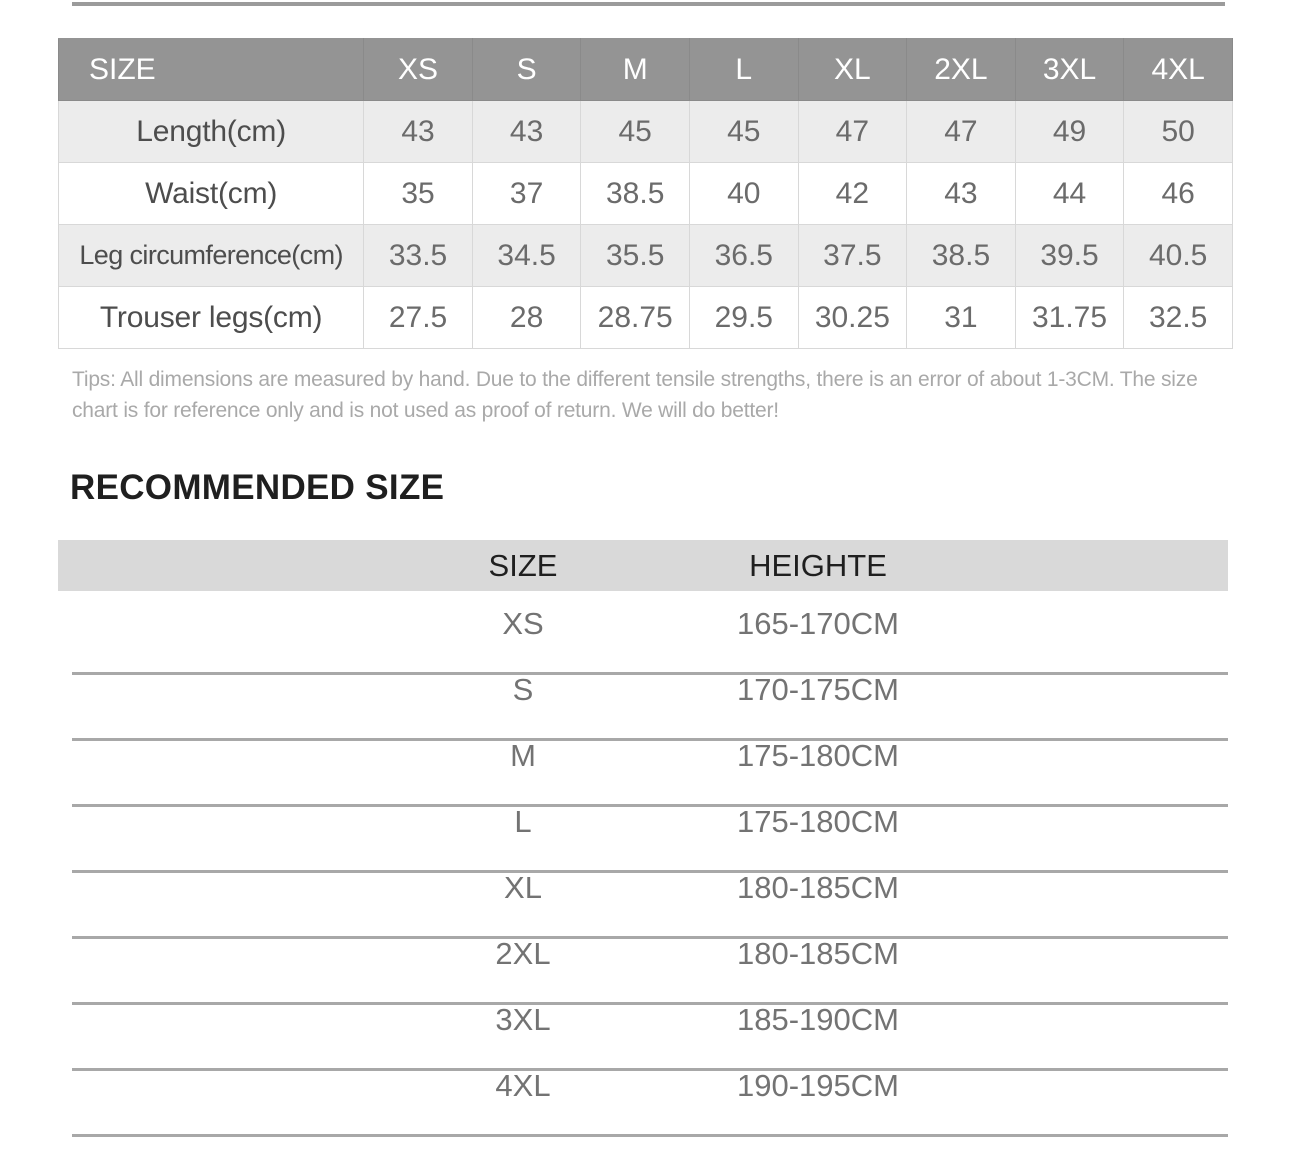  I want to click on cell-length-xl: 47, so click(852, 131).